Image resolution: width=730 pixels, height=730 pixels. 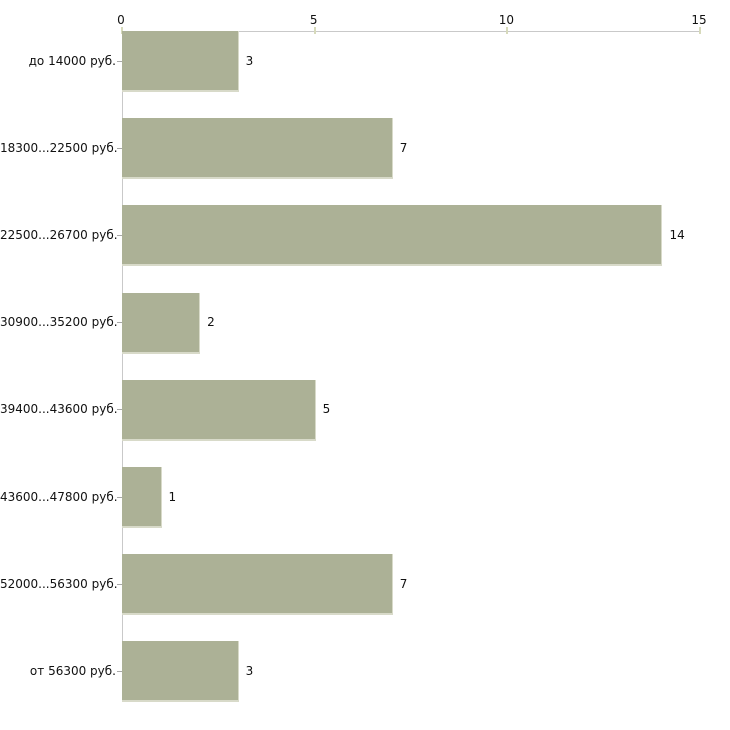 What do you see at coordinates (326, 409) in the screenshot?
I see `value-label: 5` at bounding box center [326, 409].